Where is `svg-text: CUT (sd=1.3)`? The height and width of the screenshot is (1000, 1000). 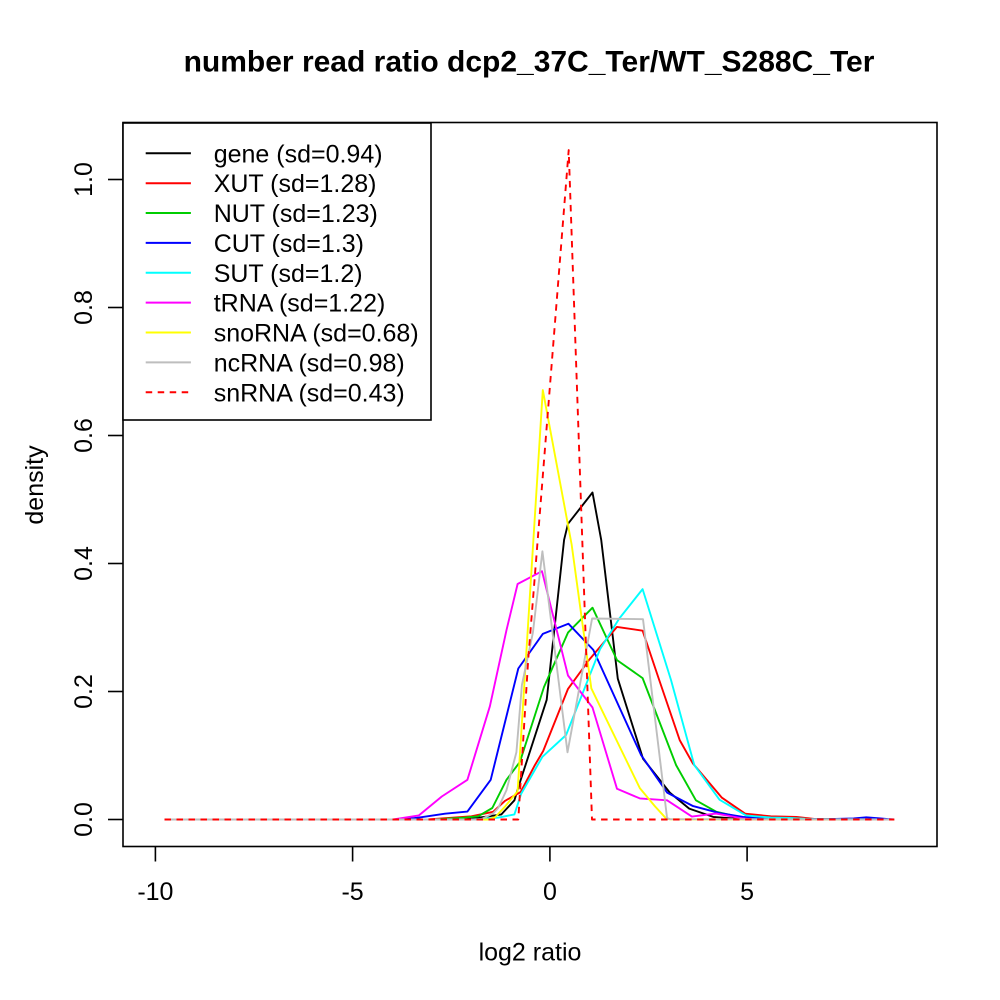
svg-text: CUT (sd=1.3) is located at coordinates (289, 244).